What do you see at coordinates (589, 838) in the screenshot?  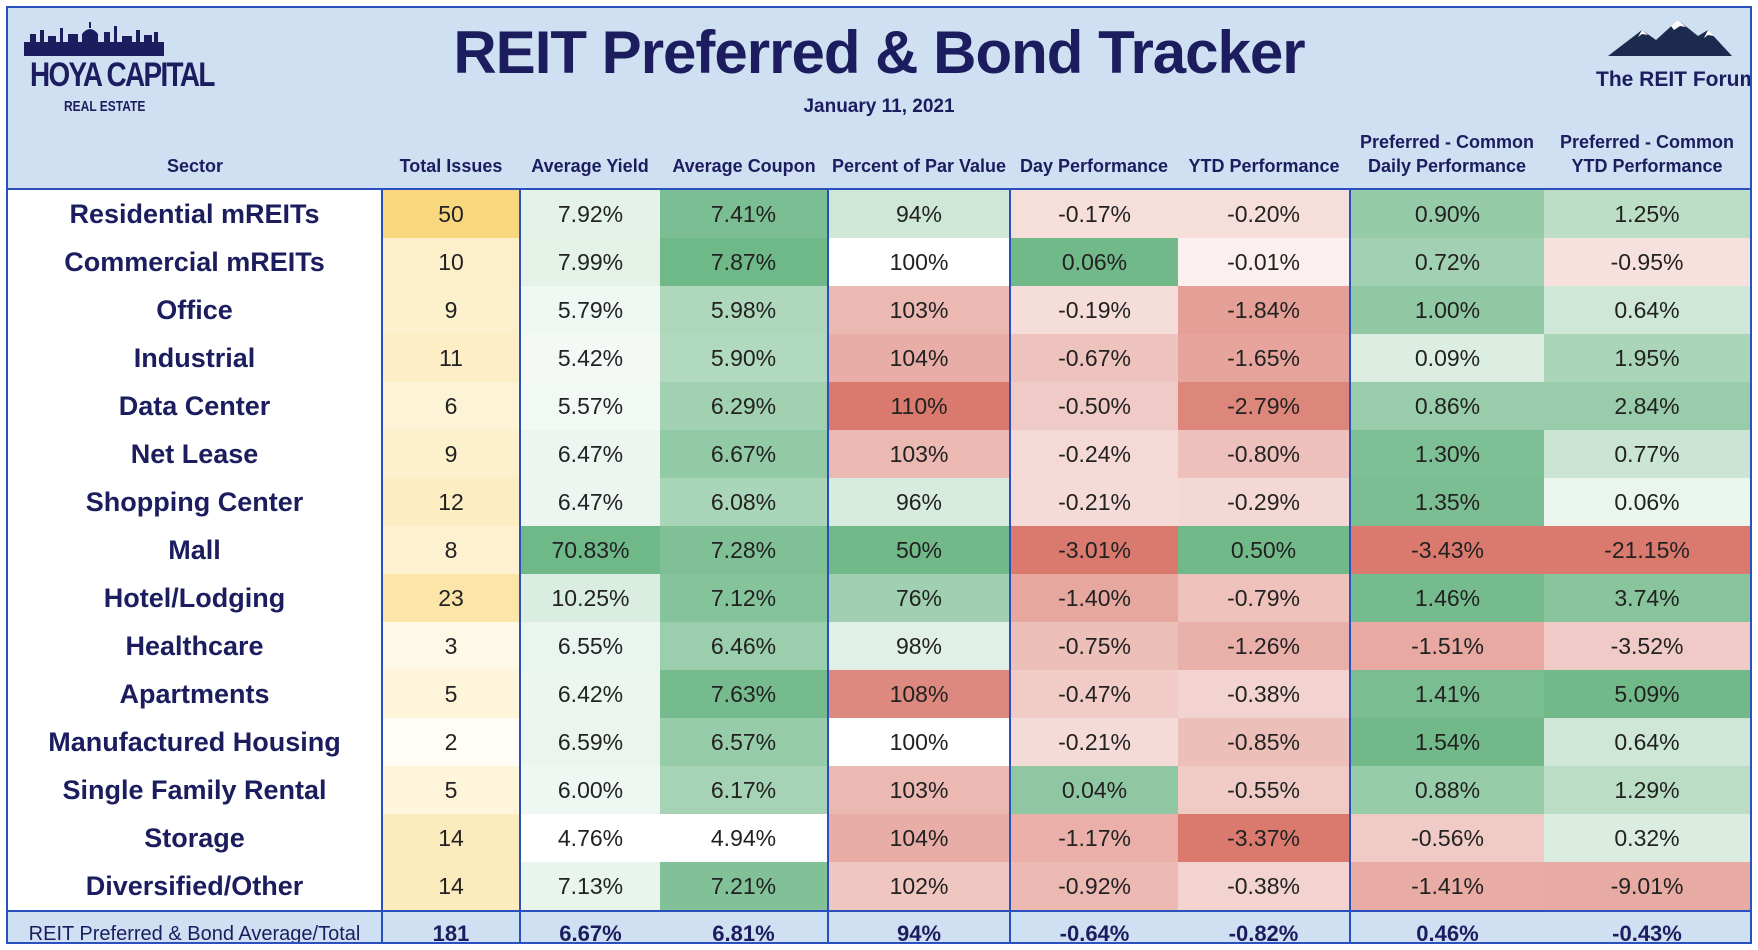 I see `yield-cell: 4.76%` at bounding box center [589, 838].